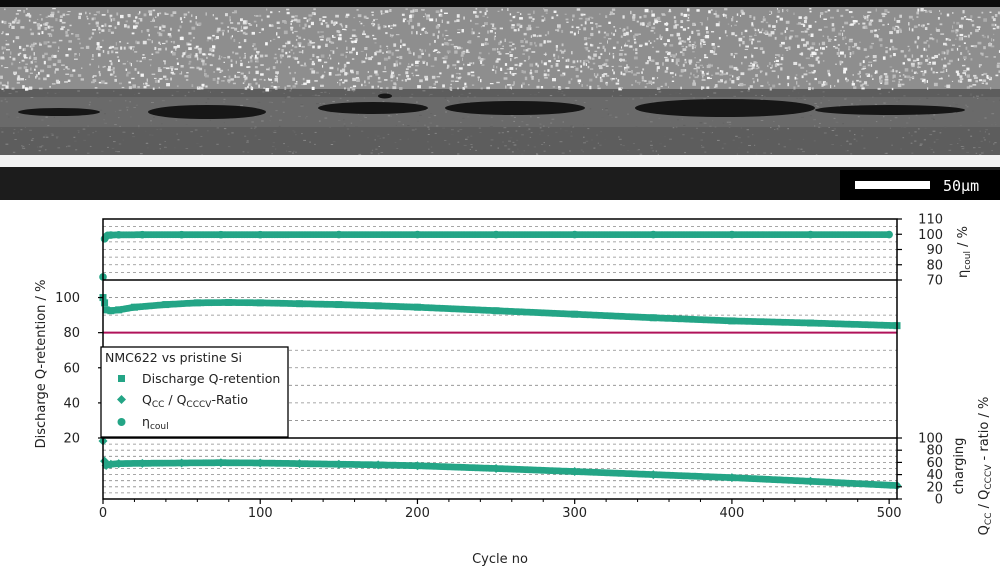  What do you see at coordinates (41, 364) in the screenshot?
I see `y-axis-label-retention: Discharge Q-retention / %` at bounding box center [41, 364].